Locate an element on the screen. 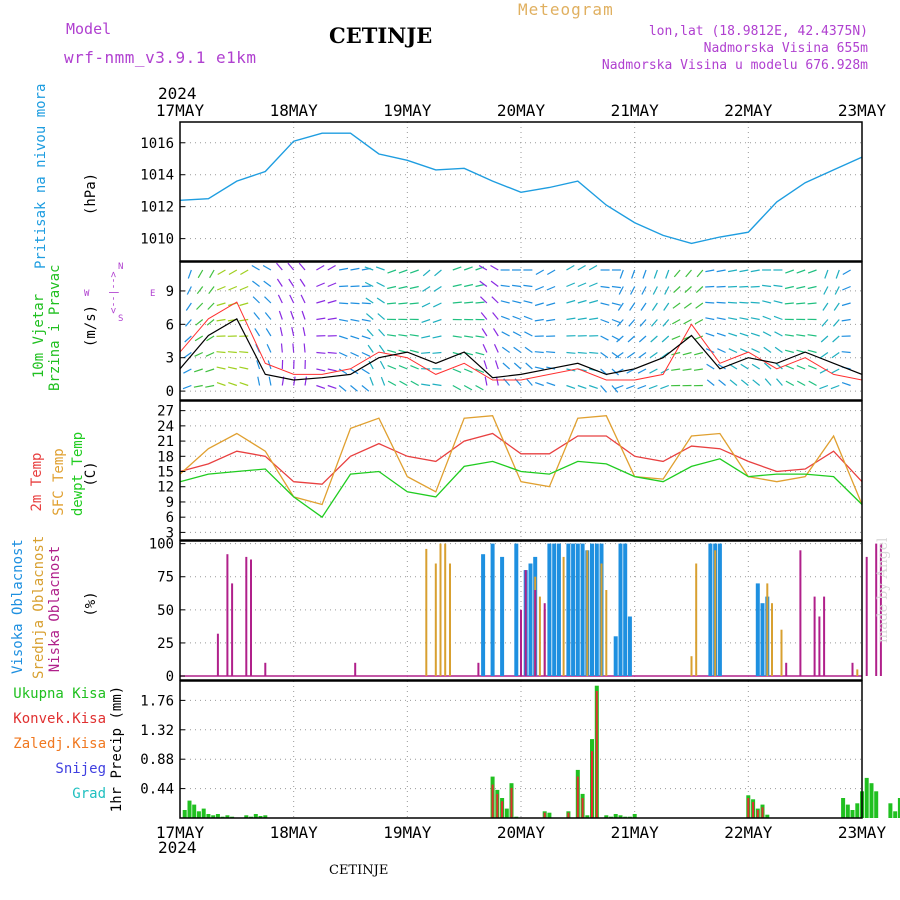 This screenshot has width=900, height=900. wind-speed-line is located at coordinates (521, 349).